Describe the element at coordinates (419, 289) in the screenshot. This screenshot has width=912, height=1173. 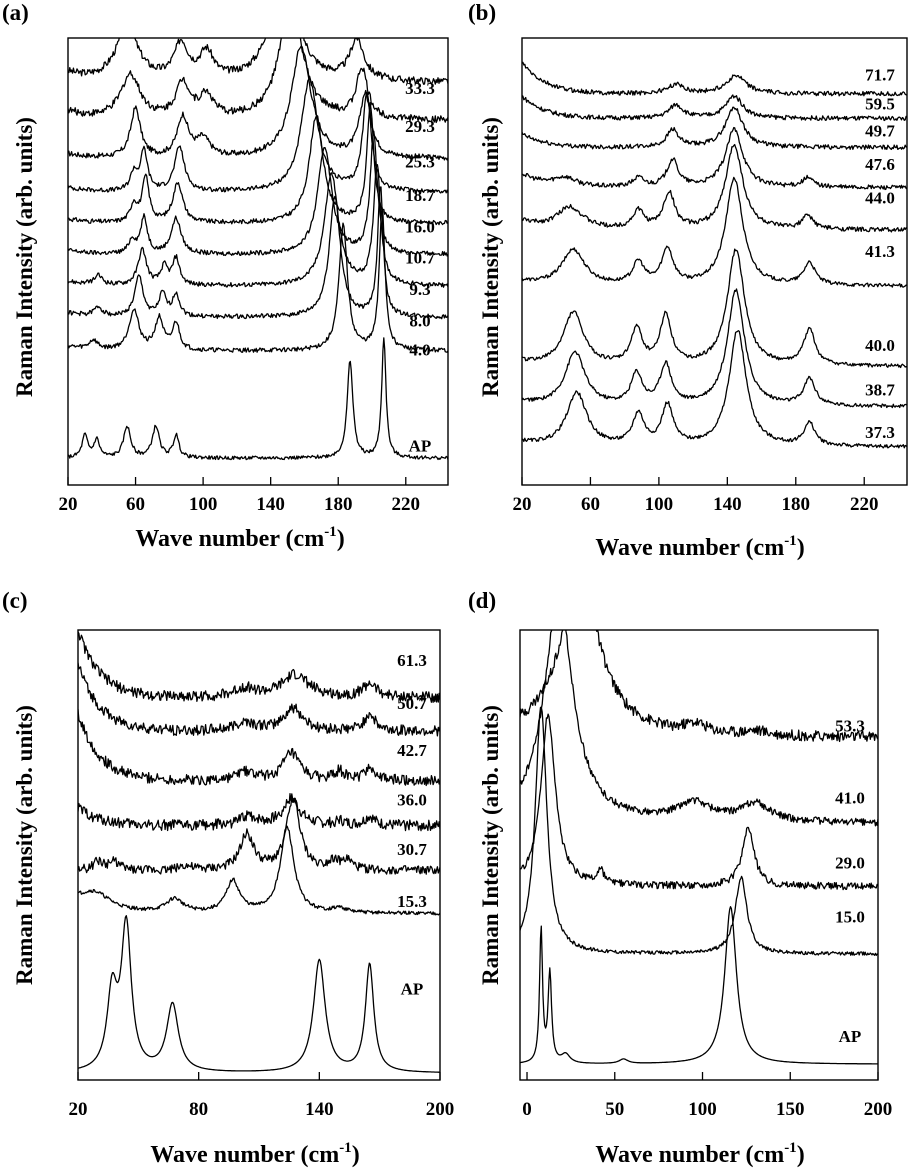
I see `trace-label: 9.3` at that location.